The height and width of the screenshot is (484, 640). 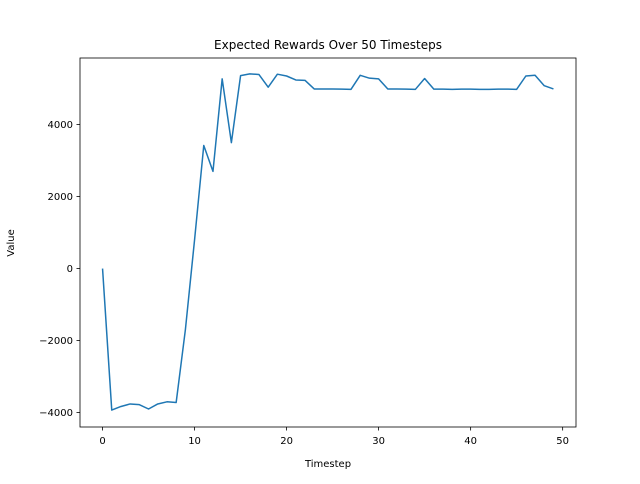 What do you see at coordinates (56, 341) in the screenshot?
I see `y-tick-label: −2000` at bounding box center [56, 341].